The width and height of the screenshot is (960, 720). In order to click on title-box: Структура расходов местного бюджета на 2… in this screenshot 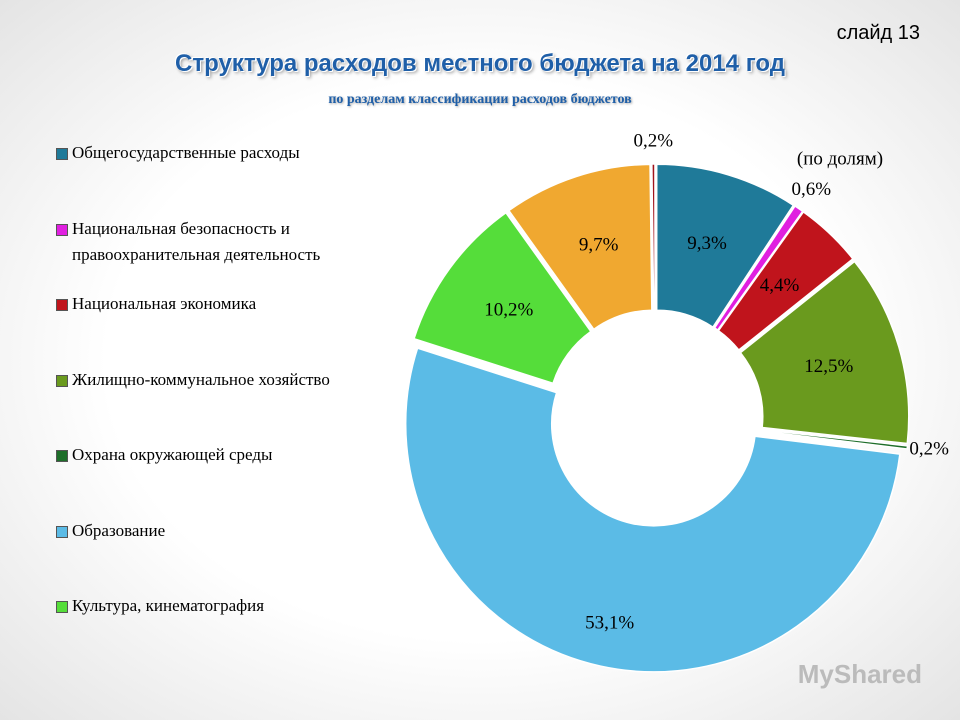, I will do `click(480, 82)`.